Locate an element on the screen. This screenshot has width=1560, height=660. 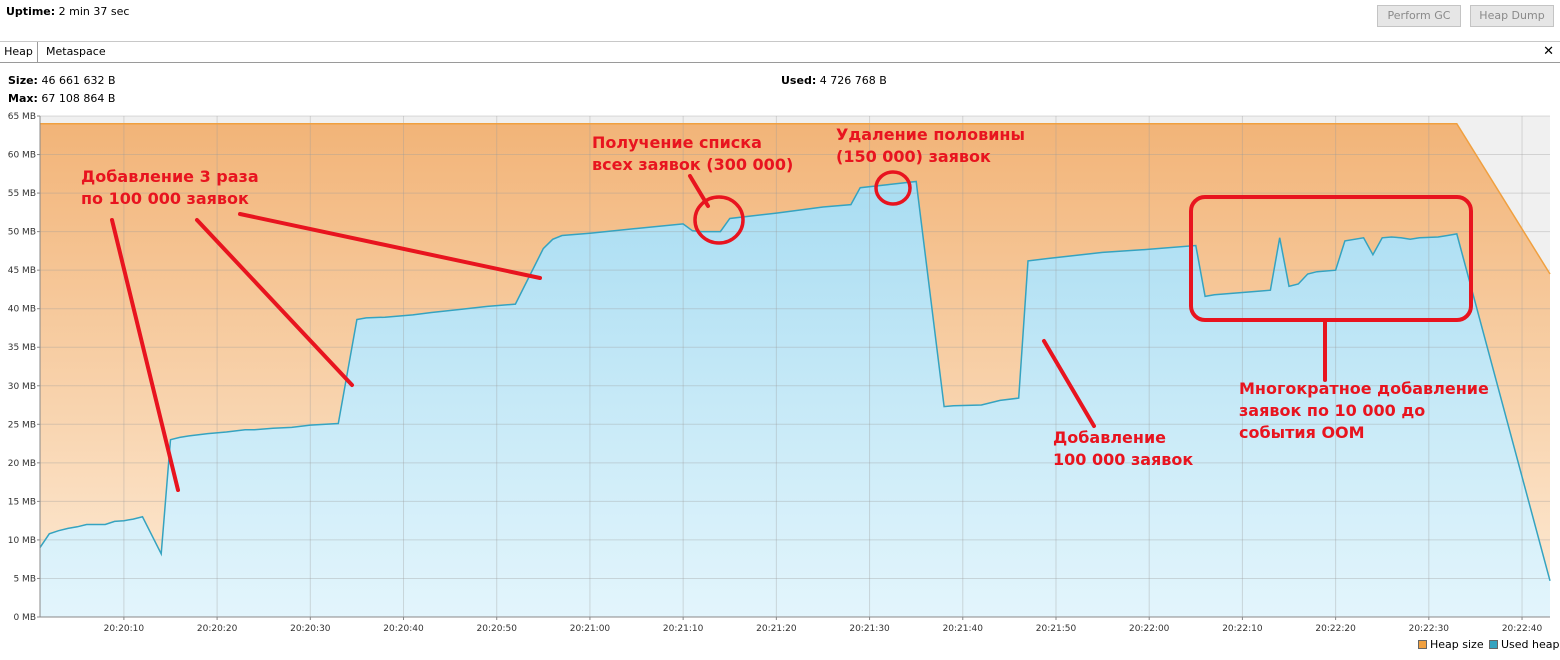
annotation-text: заявок по 10 000 до is located at coordinates (1332, 410).